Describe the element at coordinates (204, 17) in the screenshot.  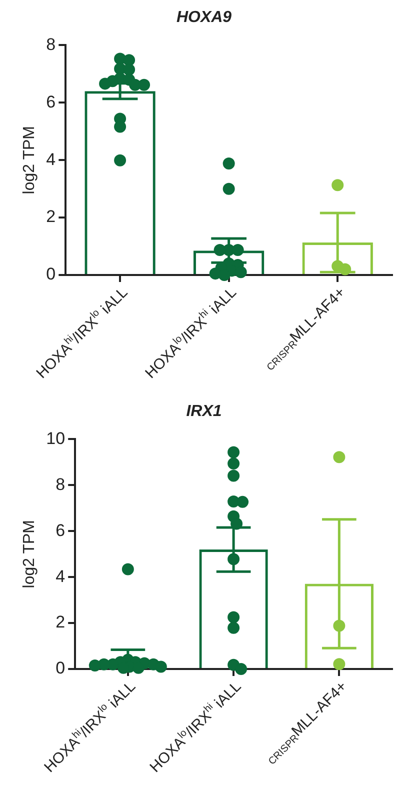
I see `chart-title: HOXA9` at that location.